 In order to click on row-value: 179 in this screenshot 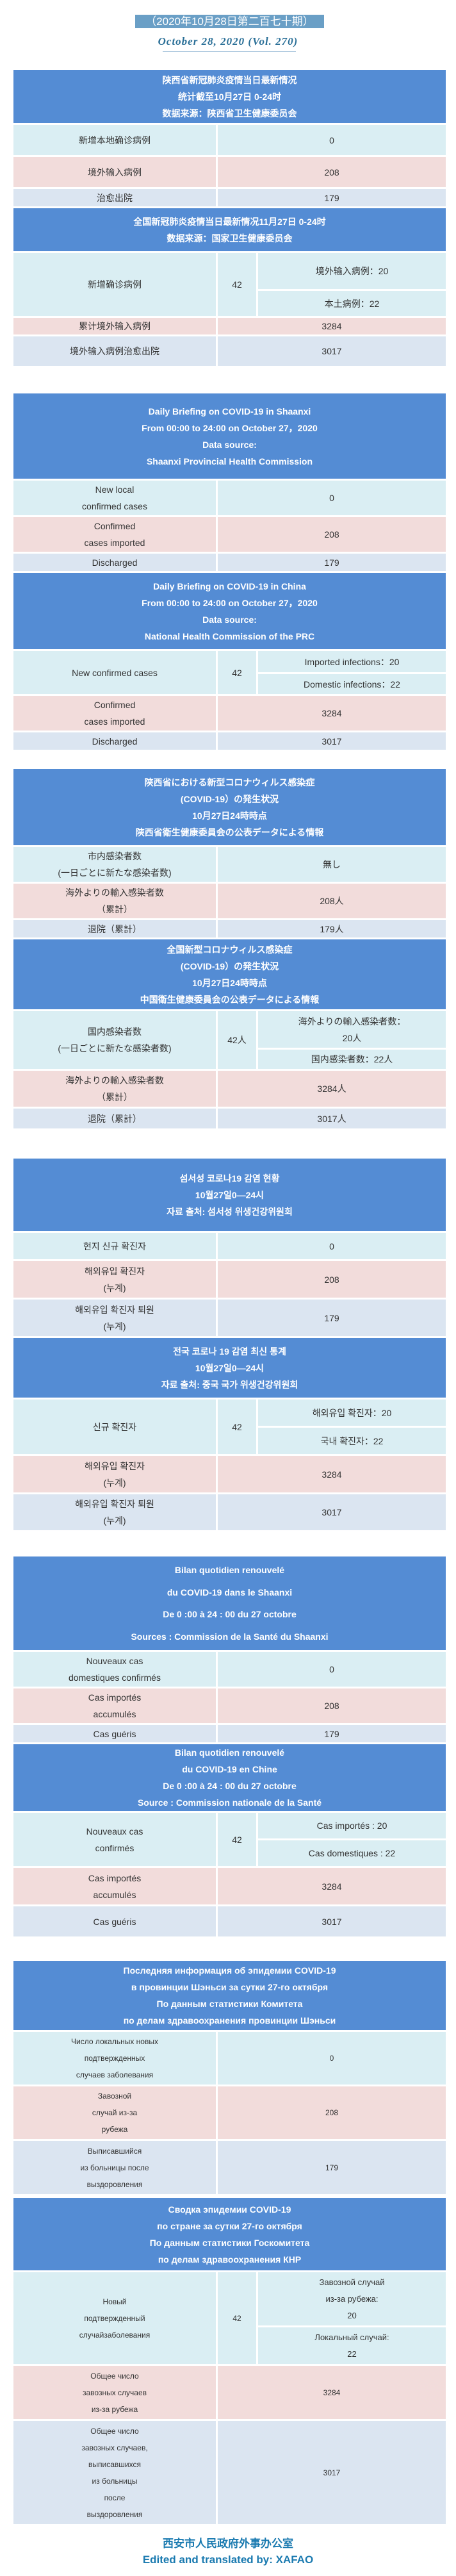, I will do `click(332, 1733)`.